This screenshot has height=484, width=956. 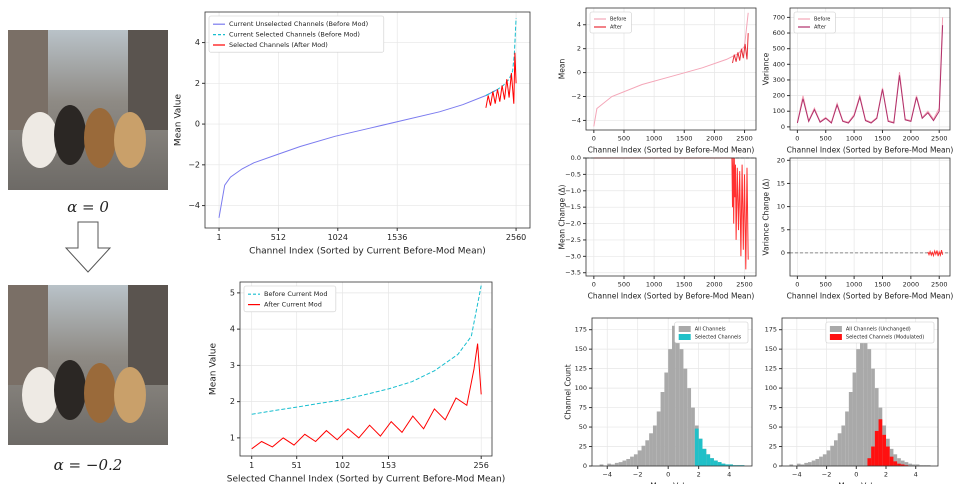 What do you see at coordinates (232, 437) in the screenshot?
I see `y-tick-label: 1` at bounding box center [232, 437].